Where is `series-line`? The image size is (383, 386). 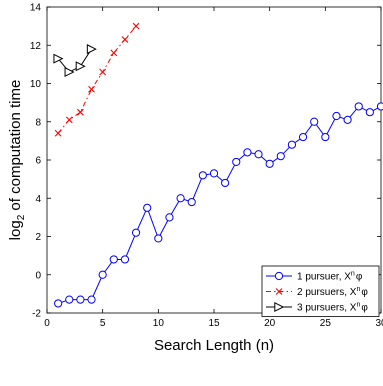 series-line is located at coordinates (74, 60).